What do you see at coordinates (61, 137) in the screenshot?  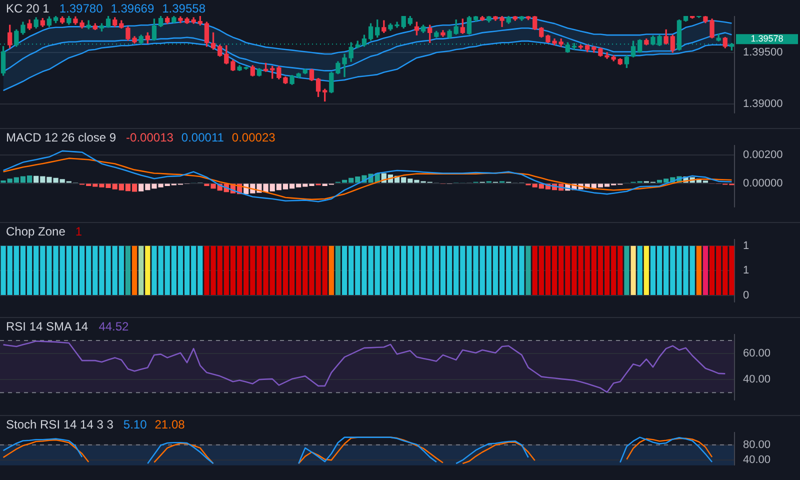 I see `chart-title: MACD 12 26 close 9` at bounding box center [61, 137].